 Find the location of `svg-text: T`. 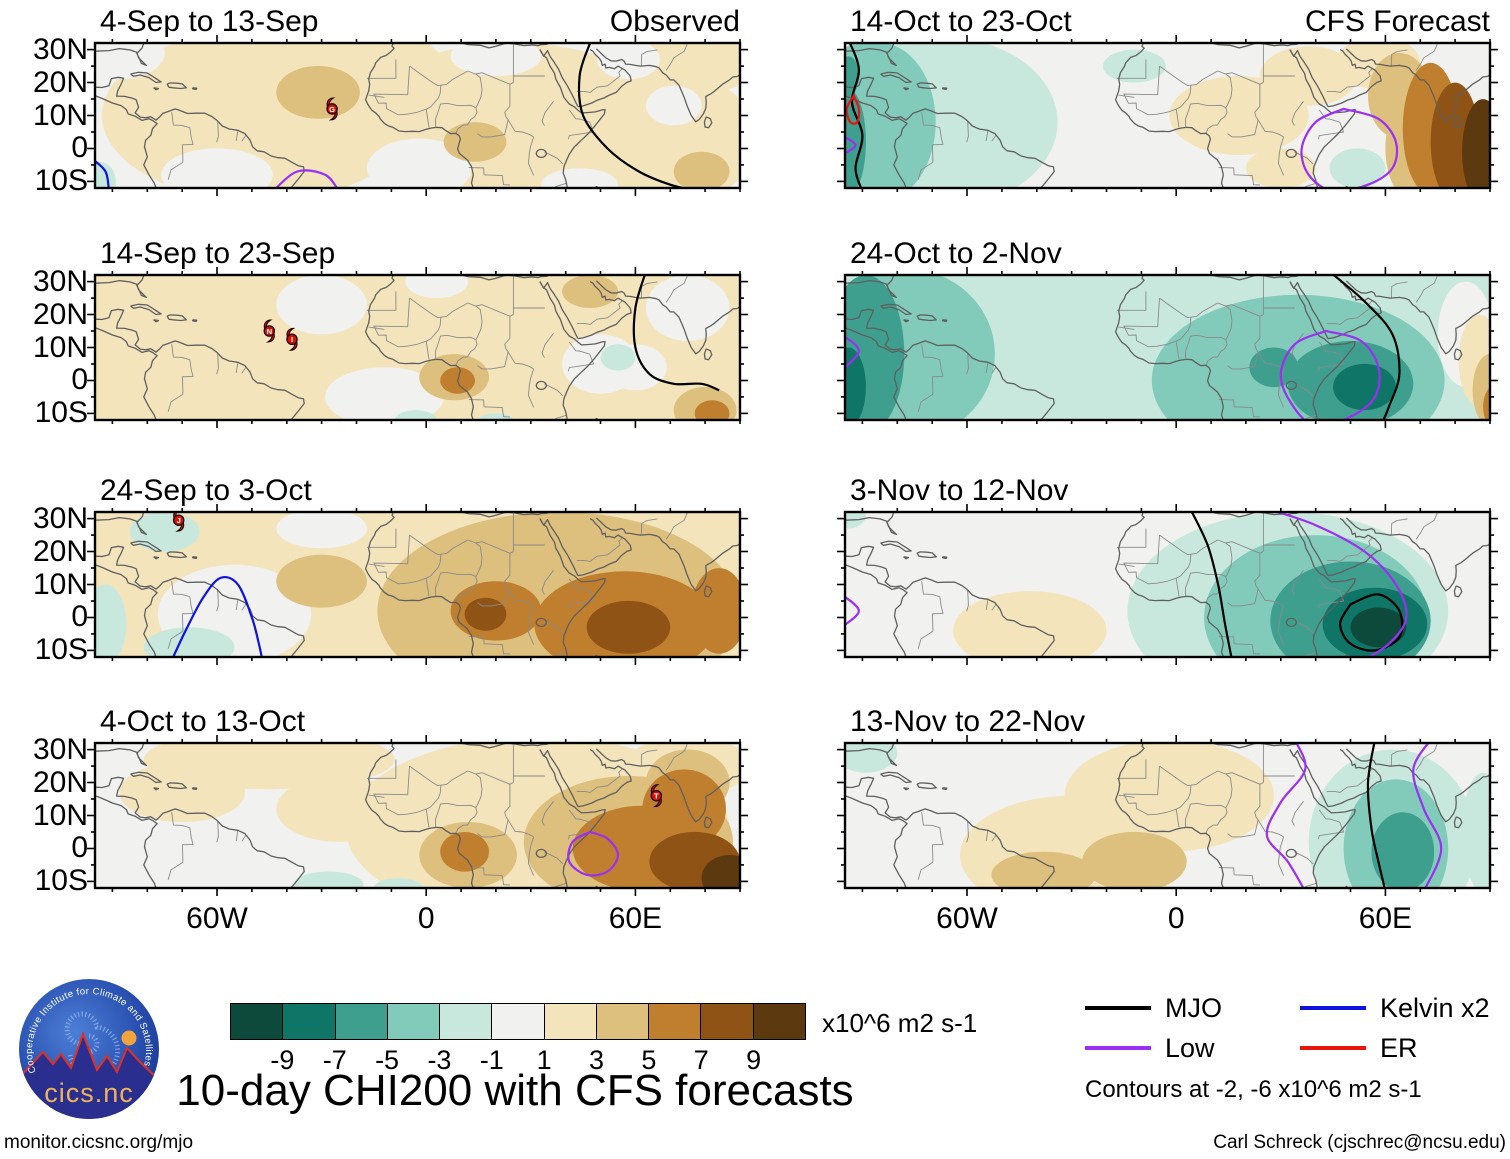

svg-text: T is located at coordinates (656, 796).